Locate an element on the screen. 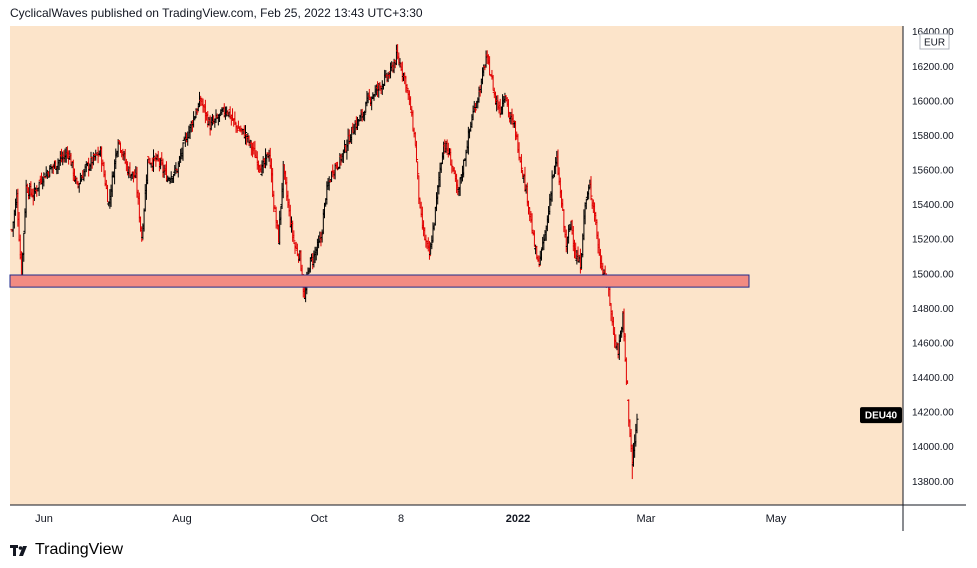 The height and width of the screenshot is (568, 977). y-tick-label: 15600.00 is located at coordinates (933, 171).